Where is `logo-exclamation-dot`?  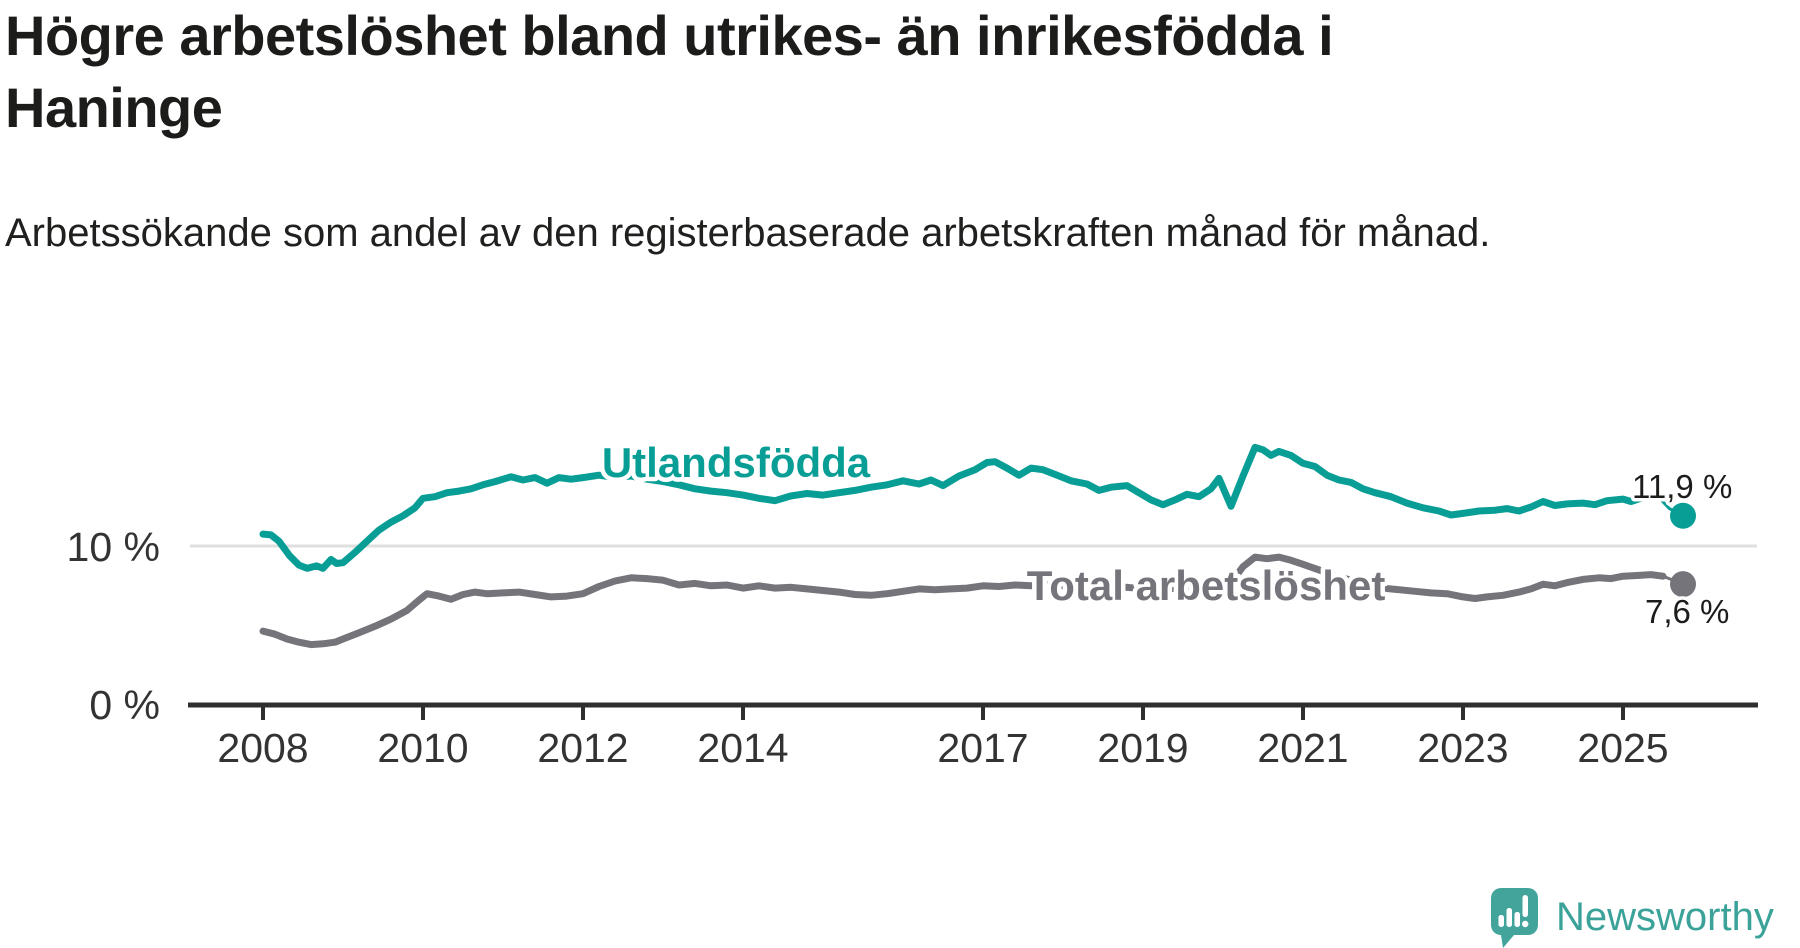 logo-exclamation-dot is located at coordinates (1525, 924).